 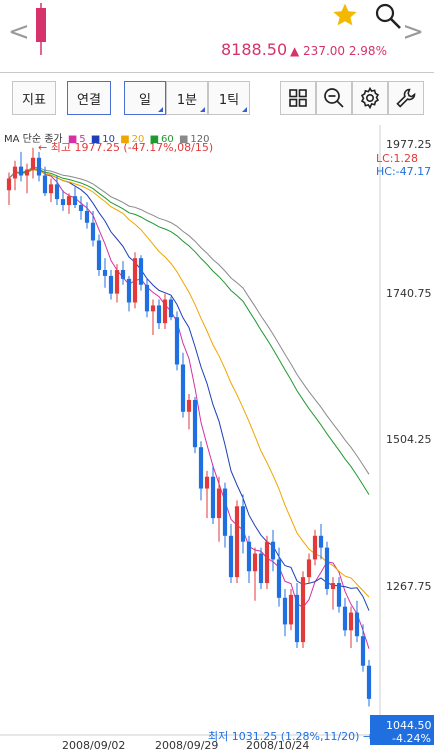 What do you see at coordinates (95, 139) in the screenshot?
I see `legend-item-10: ■` at bounding box center [95, 139].